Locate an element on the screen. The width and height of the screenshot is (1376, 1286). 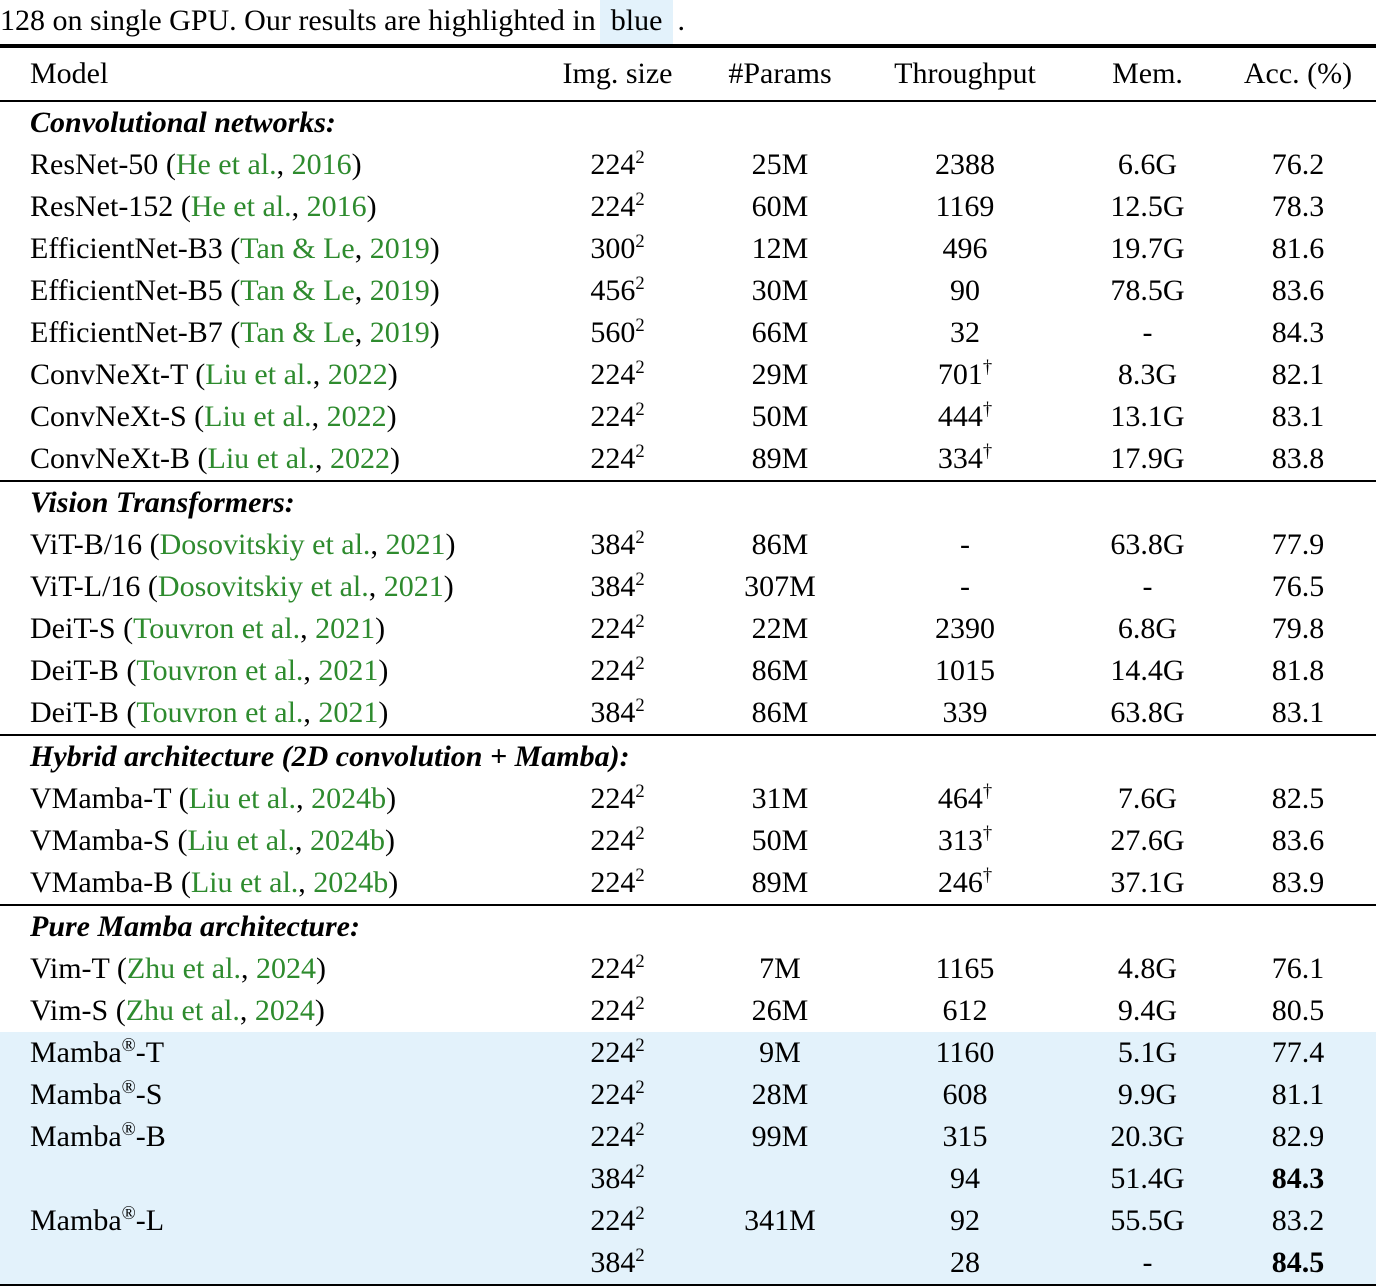
cell-acc: 80.5 is located at coordinates (1298, 1010).